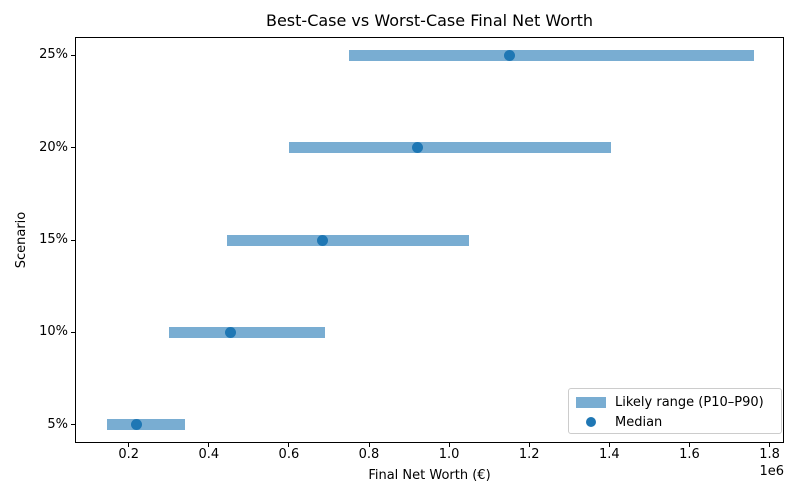 The image size is (800, 500). Describe the element at coordinates (21, 240) in the screenshot. I see `y-axis-label: Scenario` at that location.